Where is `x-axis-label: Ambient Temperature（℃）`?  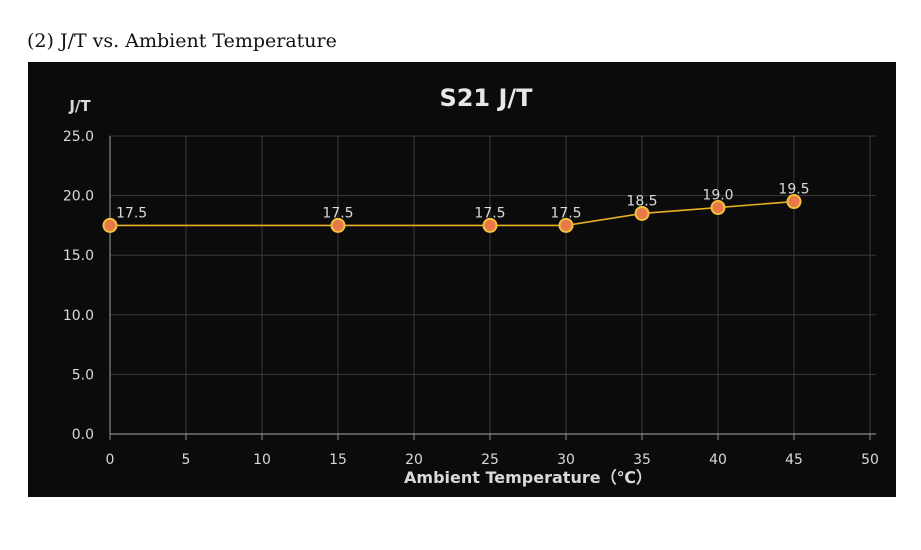
x-axis-label: Ambient Temperature（℃） is located at coordinates (528, 477).